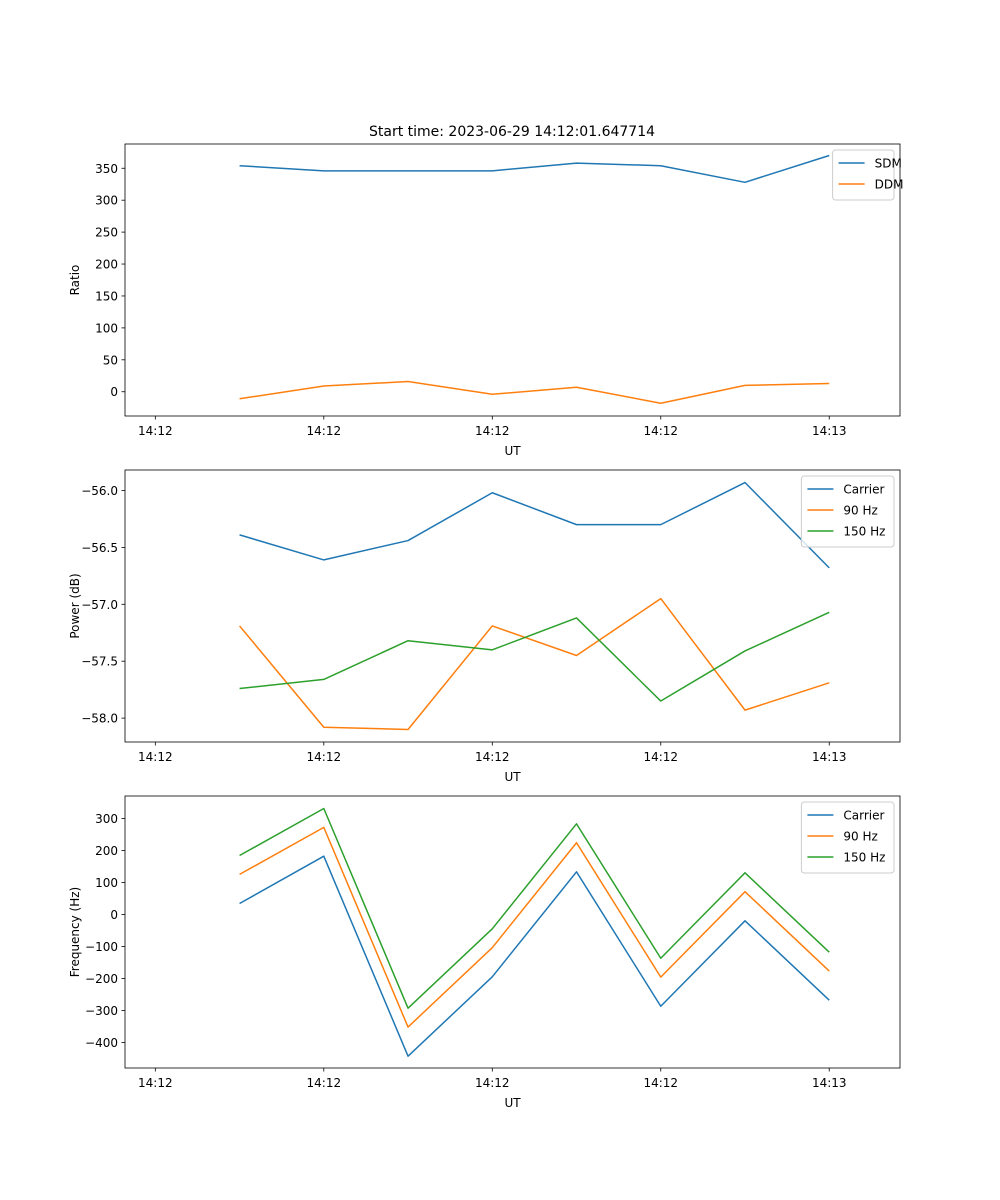 The height and width of the screenshot is (1200, 1000). What do you see at coordinates (101, 979) in the screenshot?
I see `y-tick-label: −200` at bounding box center [101, 979].